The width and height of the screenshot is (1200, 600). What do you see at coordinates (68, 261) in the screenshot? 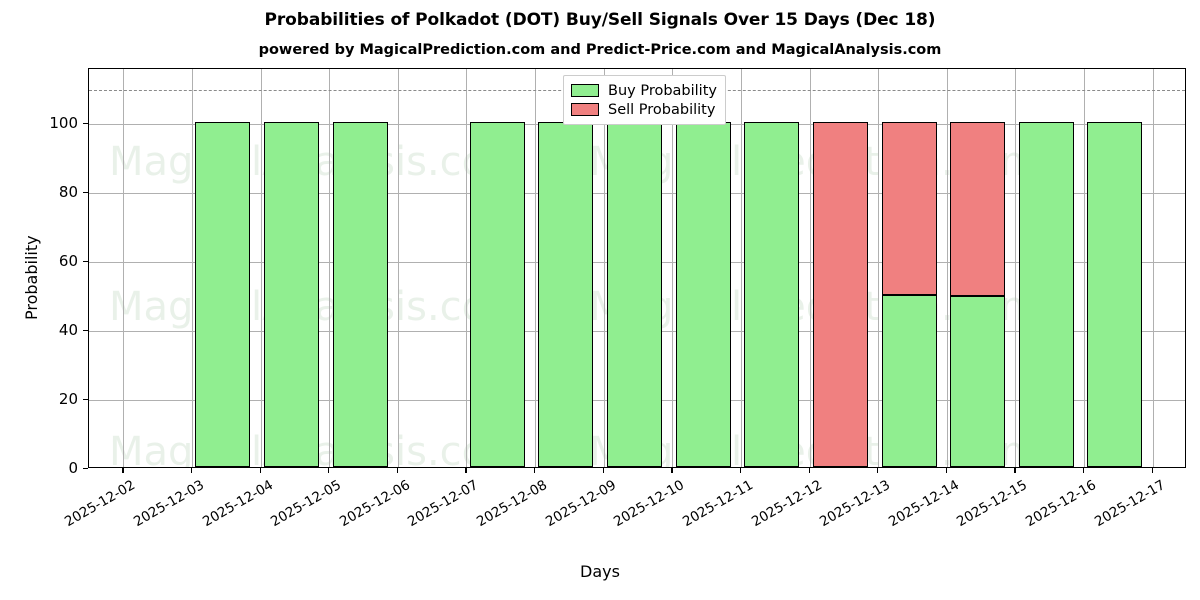
I see `y-tick-label: 60` at bounding box center [68, 261].